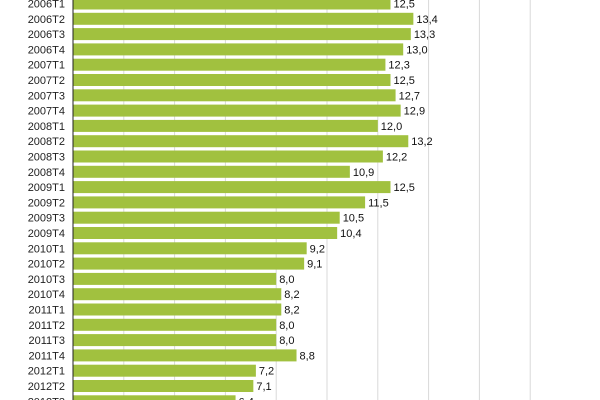 Image resolution: width=600 pixels, height=400 pixels. I want to click on category-label-2012T3: 2012T3, so click(46, 398).